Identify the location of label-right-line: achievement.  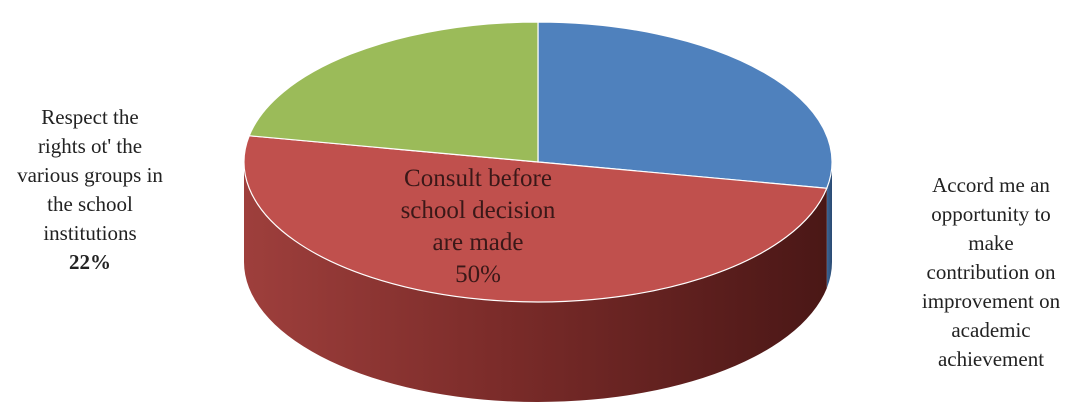
(991, 359).